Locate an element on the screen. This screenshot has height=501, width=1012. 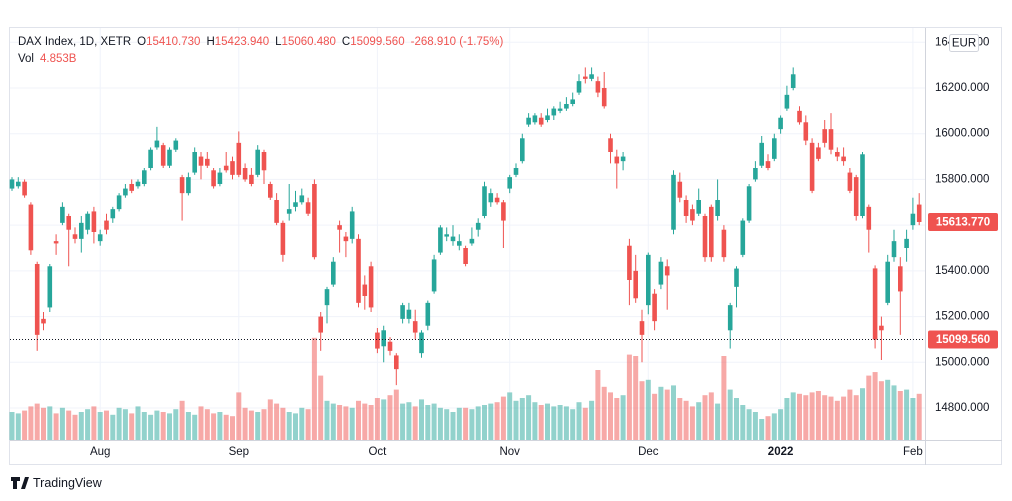
currency-label: EUR is located at coordinates (964, 44).